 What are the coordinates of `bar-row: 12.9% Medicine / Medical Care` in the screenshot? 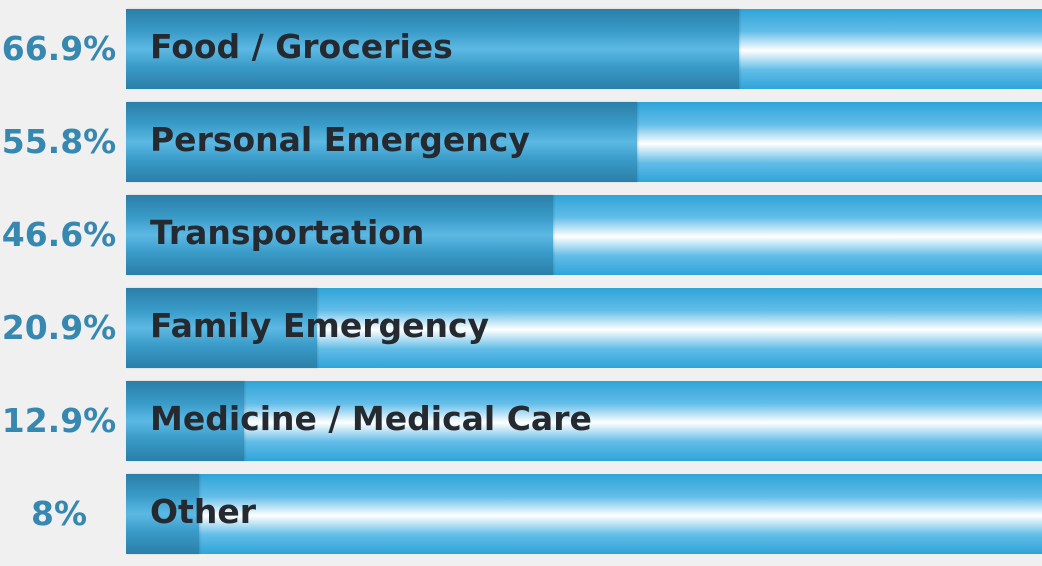 It's located at (521, 421).